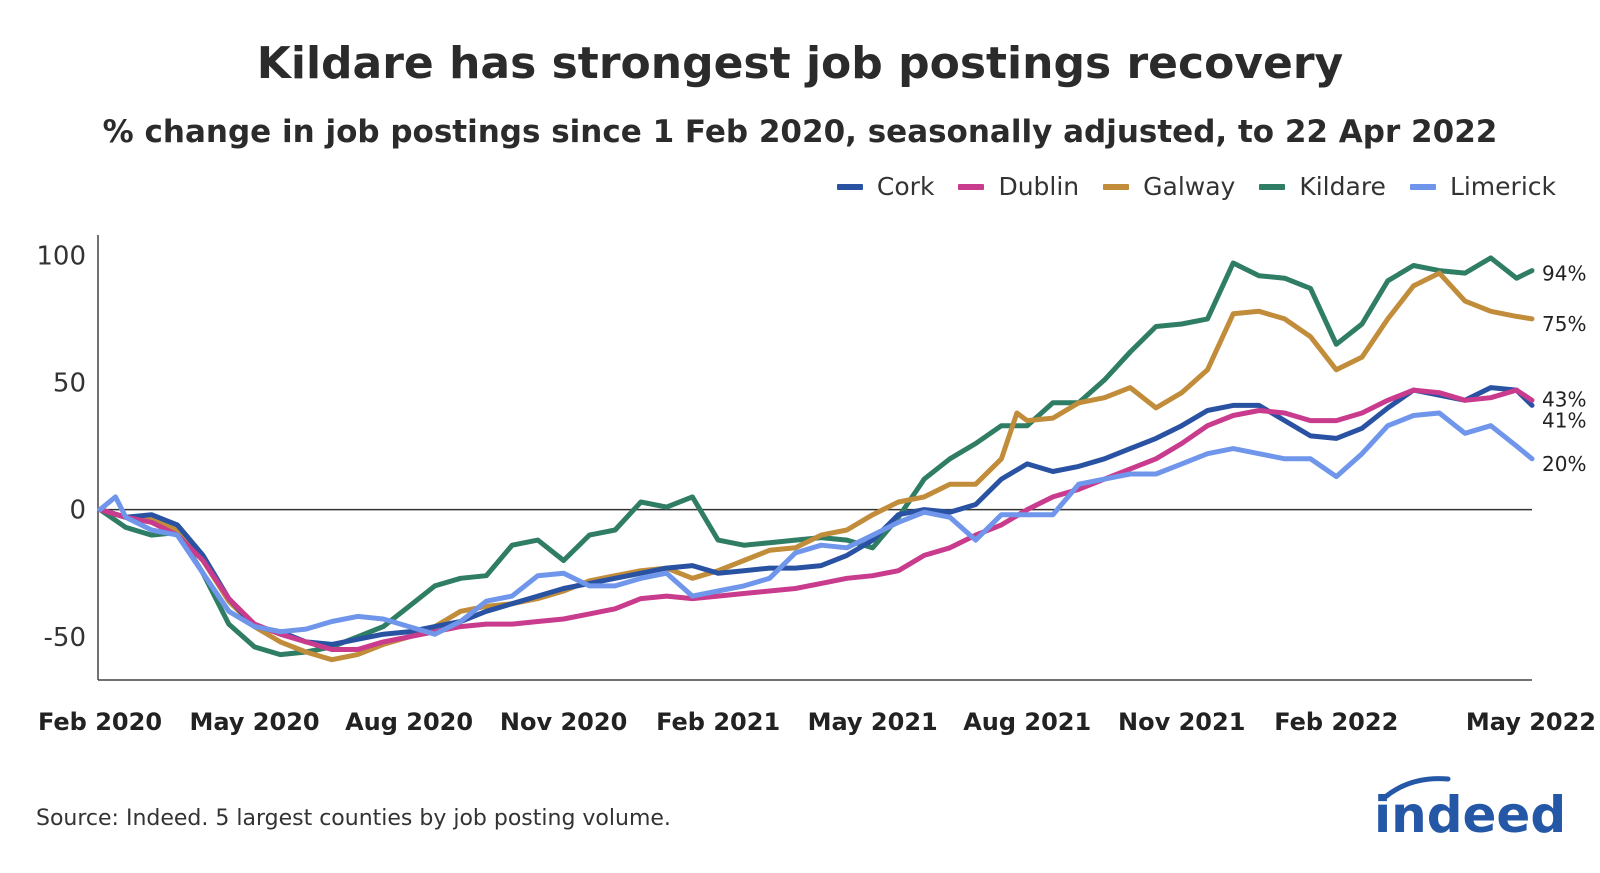  What do you see at coordinates (1470, 813) in the screenshot?
I see `indeed-logo-text: indeed` at bounding box center [1470, 813].